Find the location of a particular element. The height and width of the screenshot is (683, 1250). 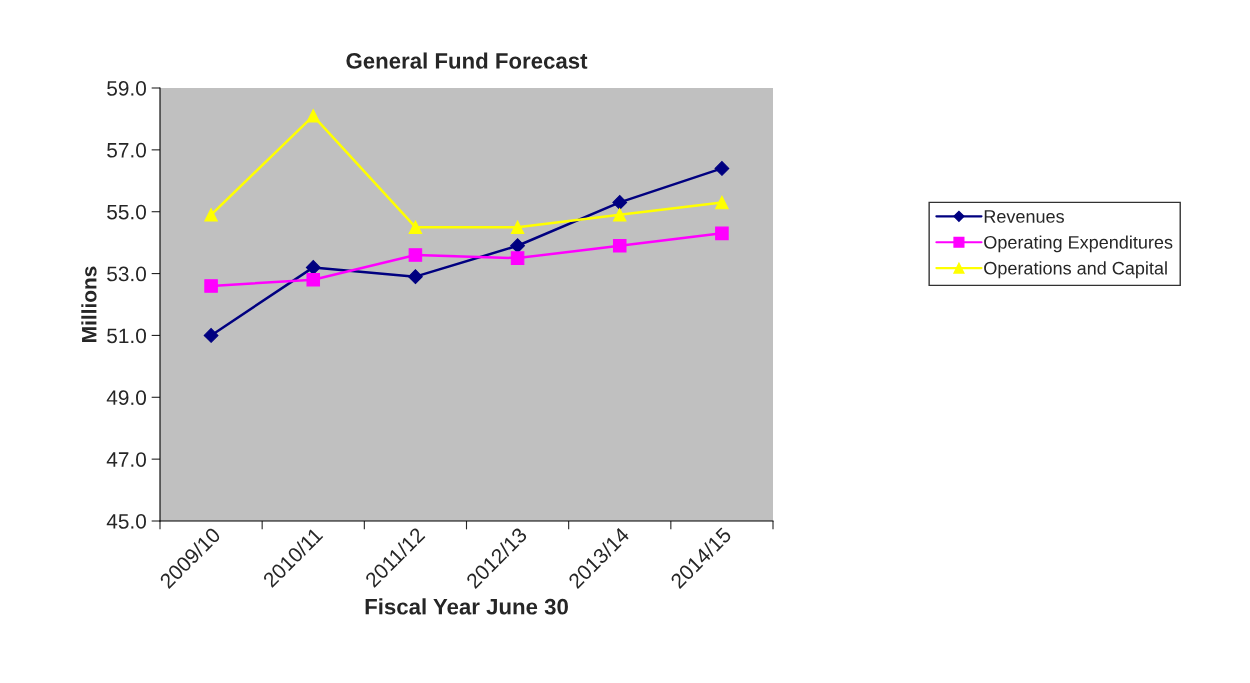

y-axis-title: Millions is located at coordinates (89, 304).